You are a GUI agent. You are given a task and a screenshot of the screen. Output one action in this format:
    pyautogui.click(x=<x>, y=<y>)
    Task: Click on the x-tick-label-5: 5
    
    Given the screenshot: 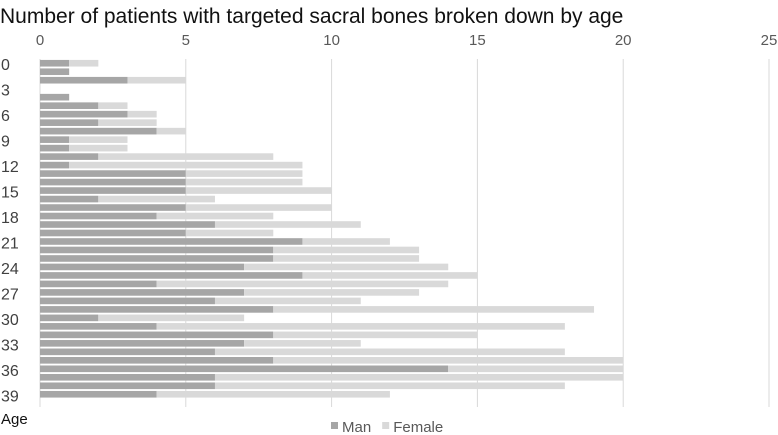 What is the action you would take?
    pyautogui.click(x=186, y=40)
    